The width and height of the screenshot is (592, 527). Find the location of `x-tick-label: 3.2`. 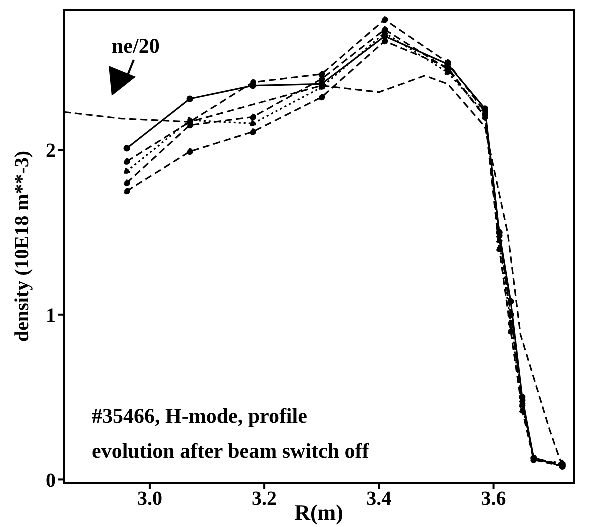

x-tick-label: 3.2 is located at coordinates (265, 499).